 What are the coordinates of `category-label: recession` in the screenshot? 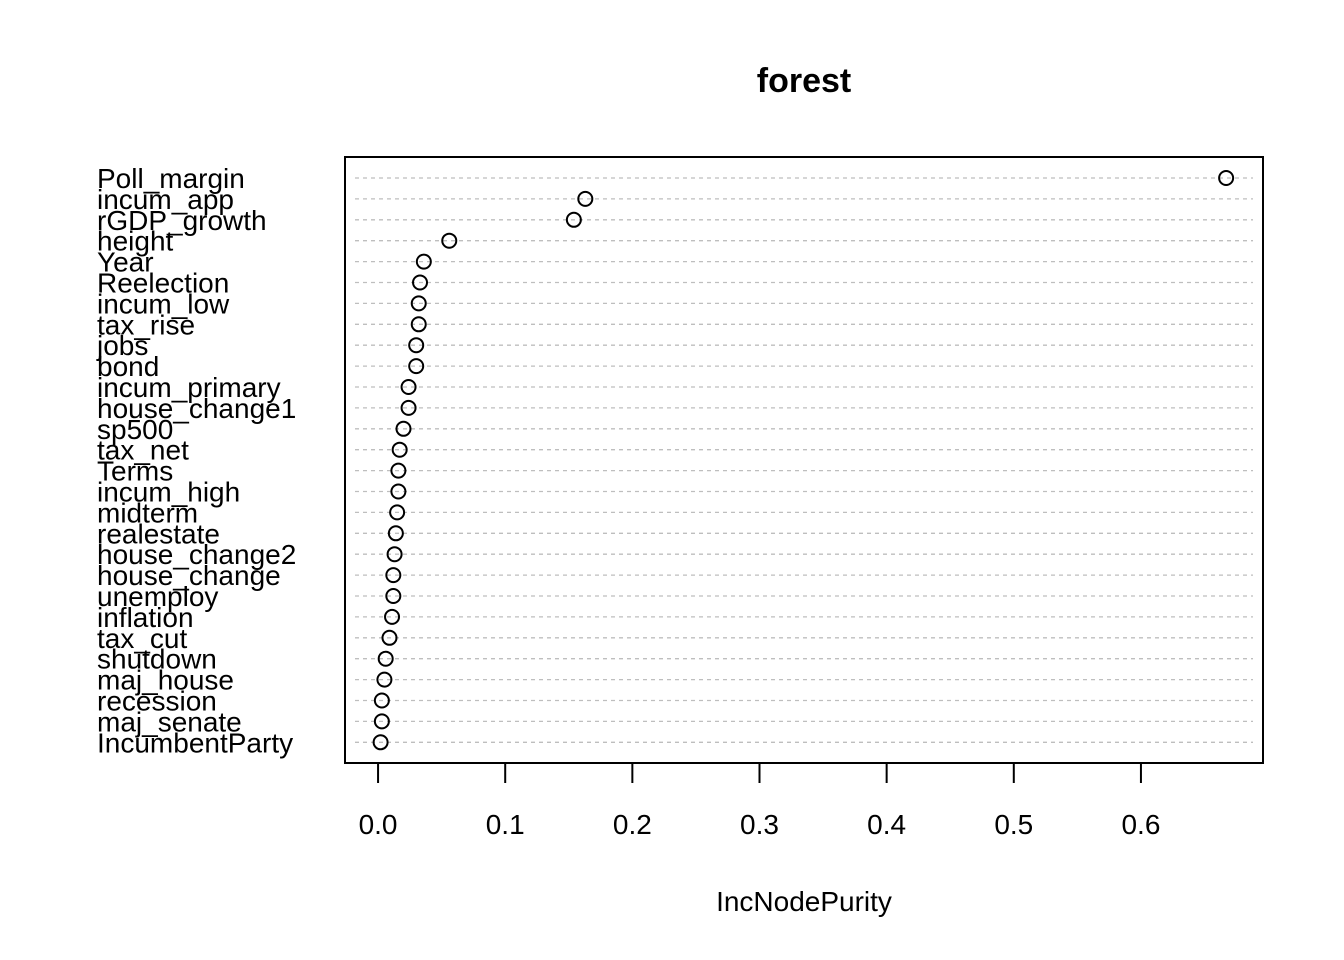 It's located at (157, 701).